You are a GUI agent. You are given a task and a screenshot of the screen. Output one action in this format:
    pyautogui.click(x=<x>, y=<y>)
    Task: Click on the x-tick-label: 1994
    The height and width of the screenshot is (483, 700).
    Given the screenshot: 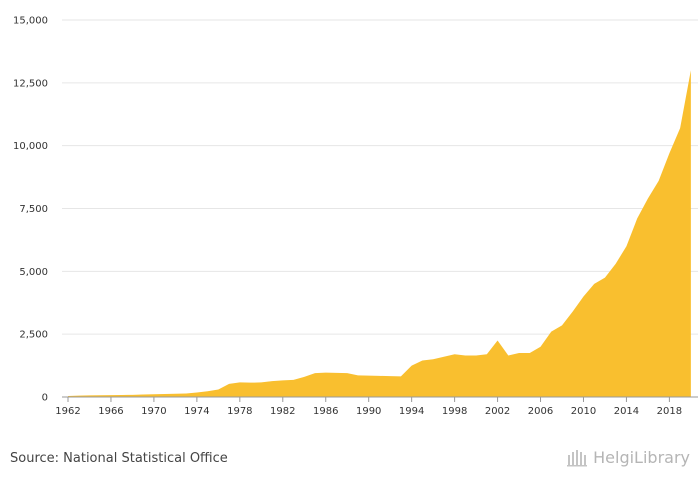 What is the action you would take?
    pyautogui.click(x=411, y=411)
    